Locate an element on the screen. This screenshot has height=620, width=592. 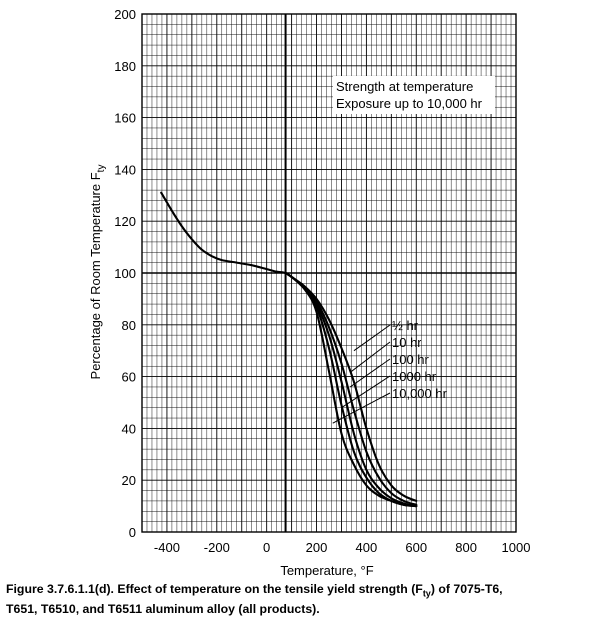
series-label-5: 10,000 hr is located at coordinates (420, 393).